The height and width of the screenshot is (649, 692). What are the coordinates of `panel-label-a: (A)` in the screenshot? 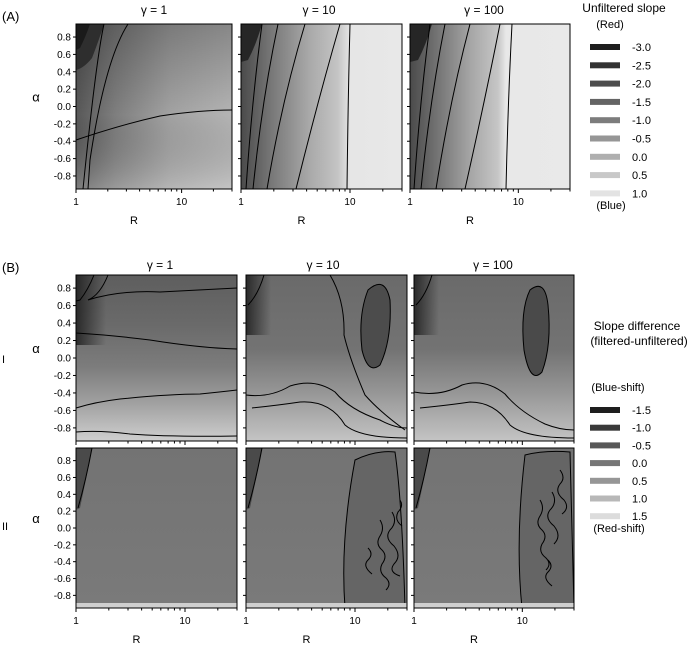 It's located at (10, 16).